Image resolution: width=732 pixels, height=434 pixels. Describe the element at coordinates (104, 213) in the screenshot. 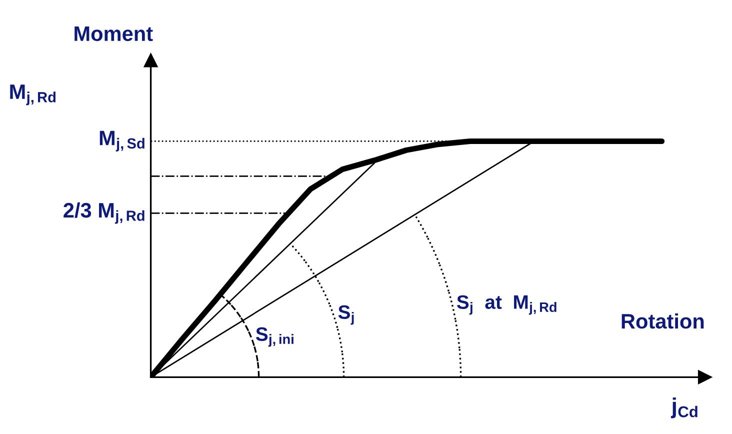

I see `ref-line-label: 2/3 M$_{j,Rd}$` at that location.